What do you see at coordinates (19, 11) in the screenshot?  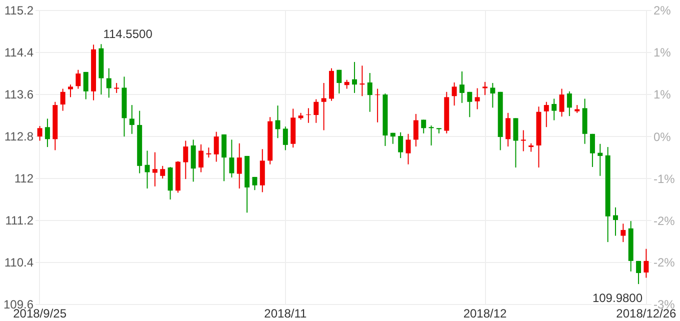 I see `y-tick-label: 115.2` at bounding box center [19, 11].